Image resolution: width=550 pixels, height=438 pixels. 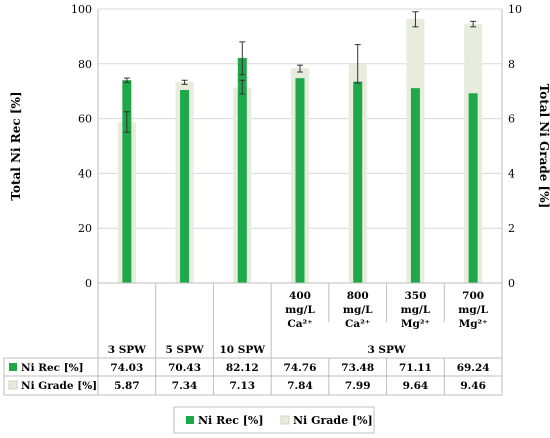 I want to click on legend-box, so click(x=274, y=420).